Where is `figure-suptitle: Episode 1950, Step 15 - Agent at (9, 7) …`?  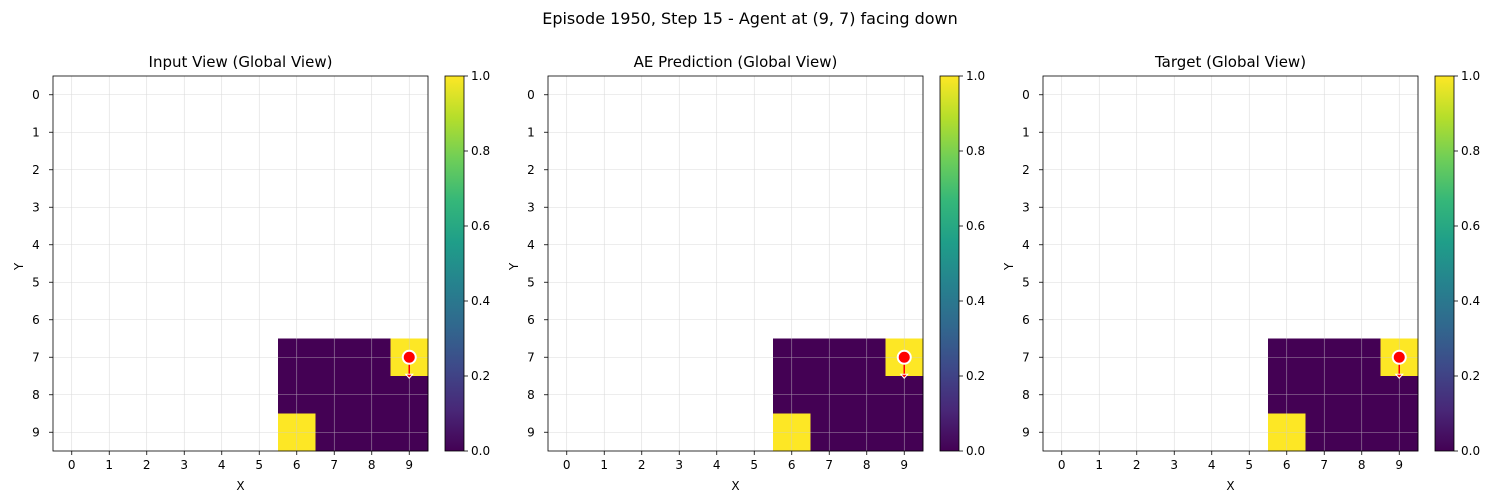 figure-suptitle: Episode 1950, Step 15 - Agent at (9, 7) … is located at coordinates (750, 18).